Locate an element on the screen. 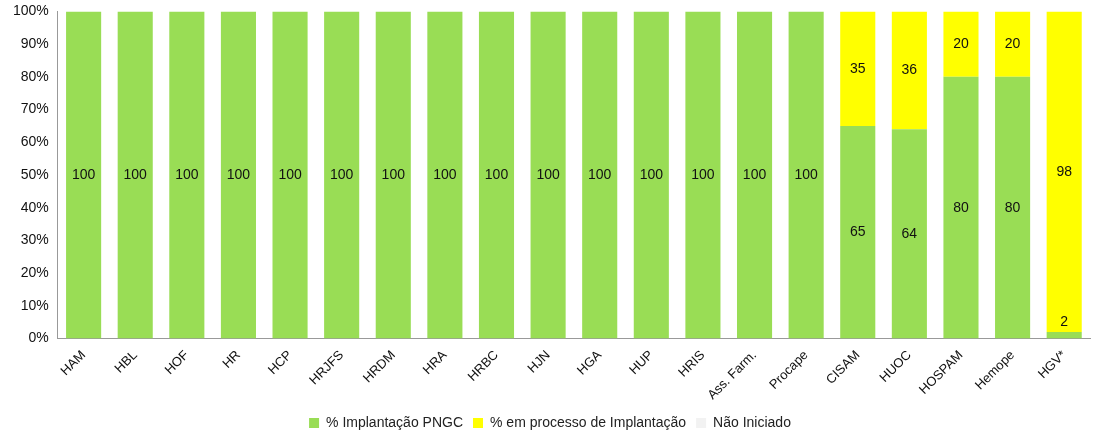  y-tick-label: 90% is located at coordinates (34, 42).